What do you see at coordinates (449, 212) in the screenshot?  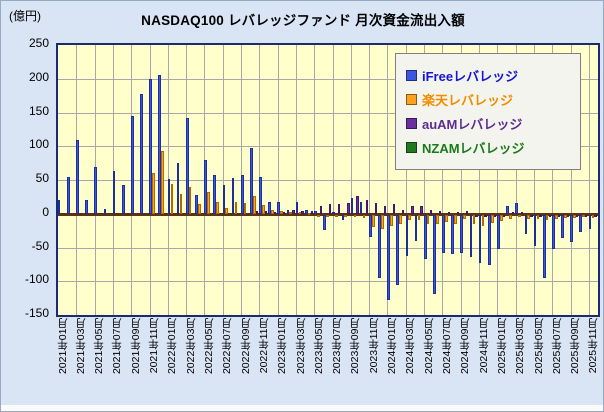 I see `bar-auAMレバレッジ-2024年07月` at bounding box center [449, 212].